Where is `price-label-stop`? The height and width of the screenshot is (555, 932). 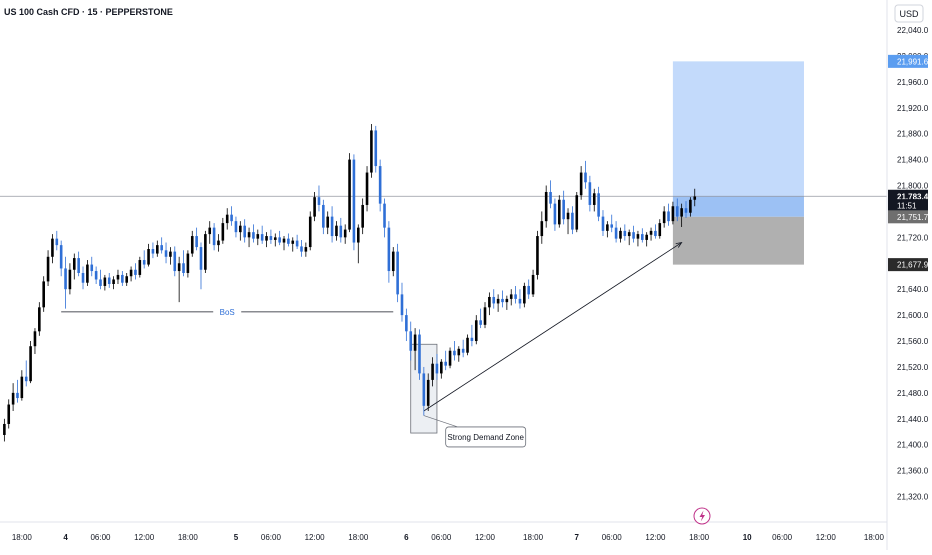
price-label-stop is located at coordinates (908, 265).